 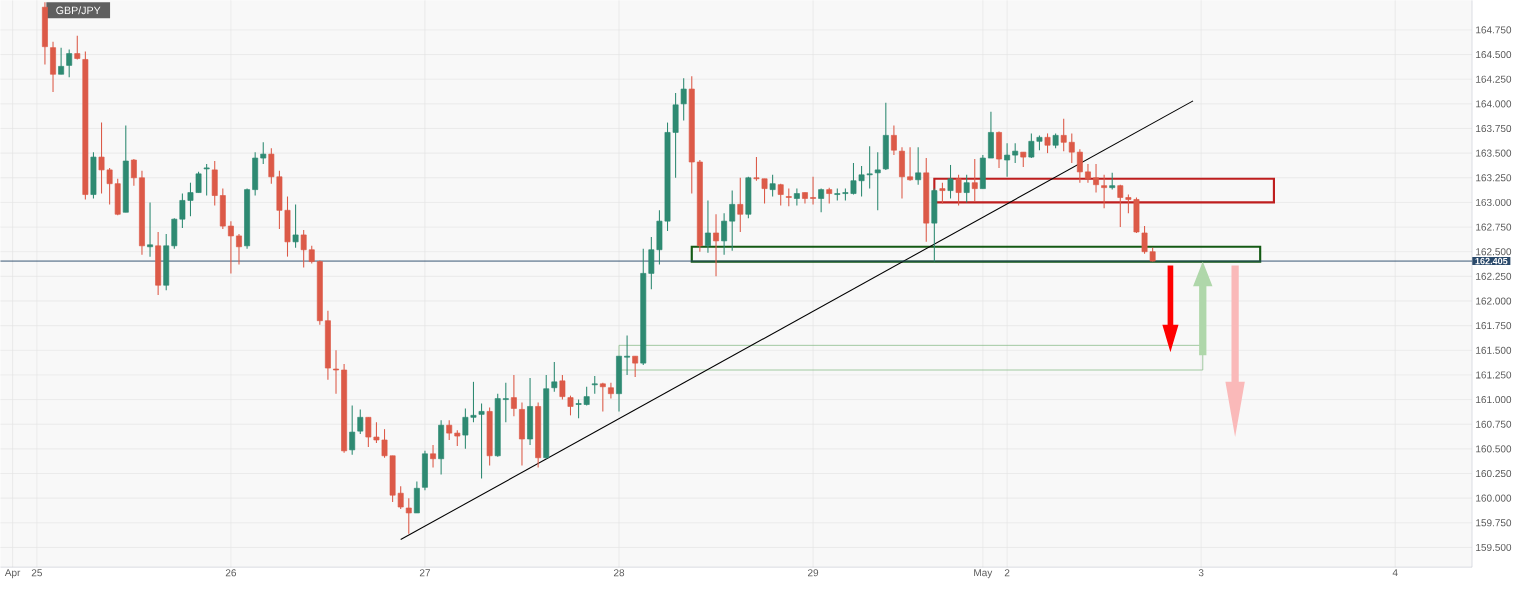 I want to click on y-tick-label: 163.500, so click(x=1494, y=153).